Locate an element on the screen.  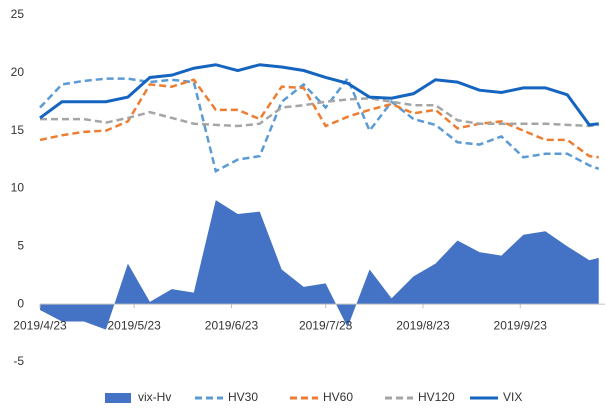
x-tick-label: 2019/5/23 is located at coordinates (134, 325).